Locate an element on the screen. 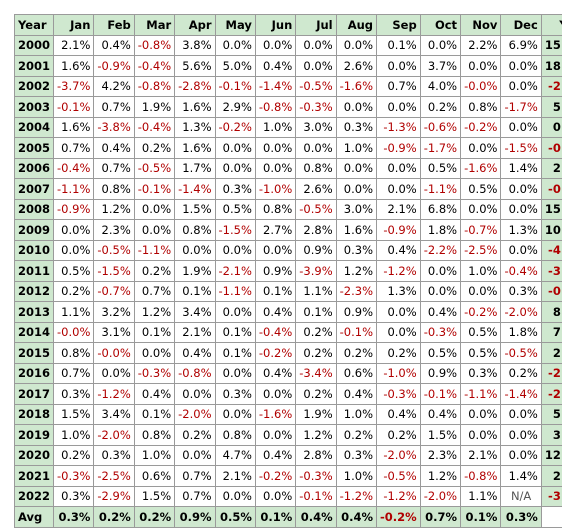  annual-return-cell: 15.2% is located at coordinates (551, 209).